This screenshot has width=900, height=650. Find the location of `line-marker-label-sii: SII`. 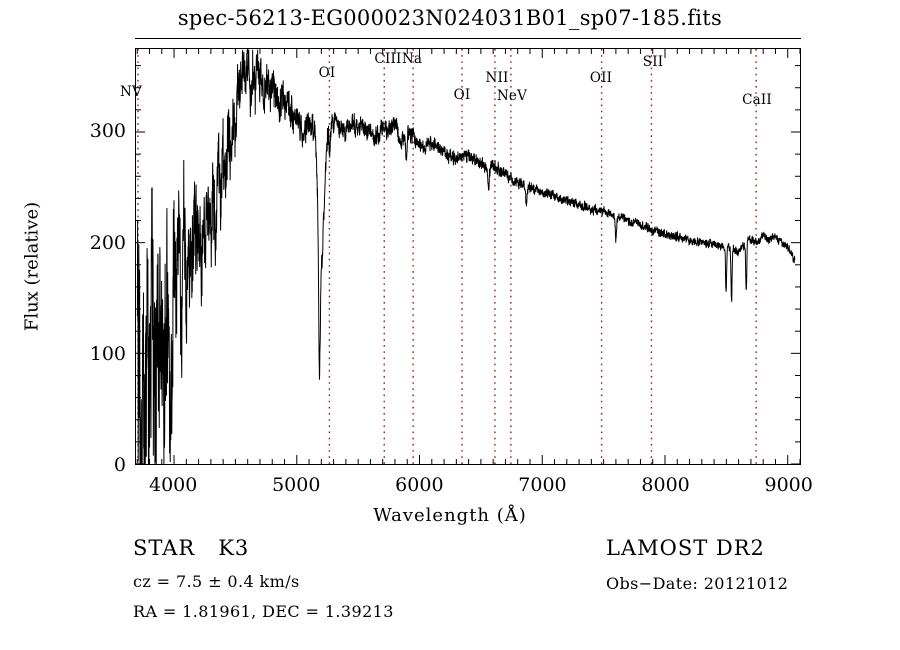

line-marker-label-sii: SII is located at coordinates (653, 62).